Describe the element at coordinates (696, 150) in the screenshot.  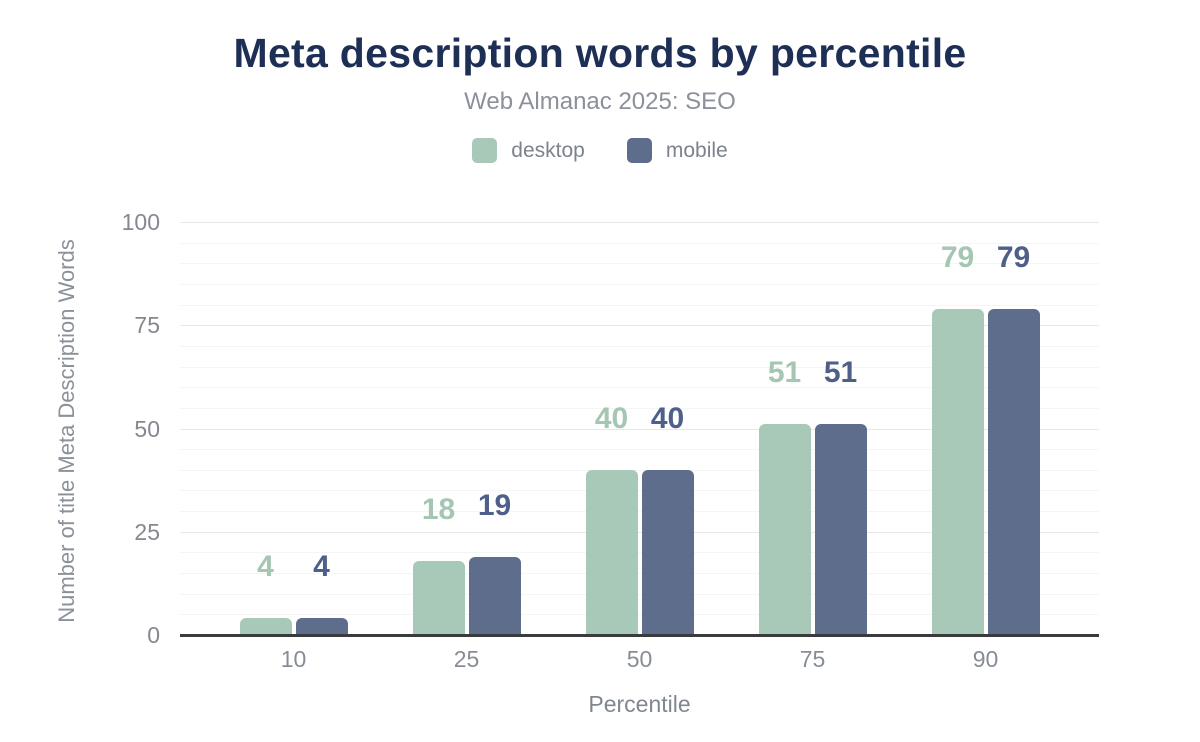
I see `legend-label: mobile` at that location.